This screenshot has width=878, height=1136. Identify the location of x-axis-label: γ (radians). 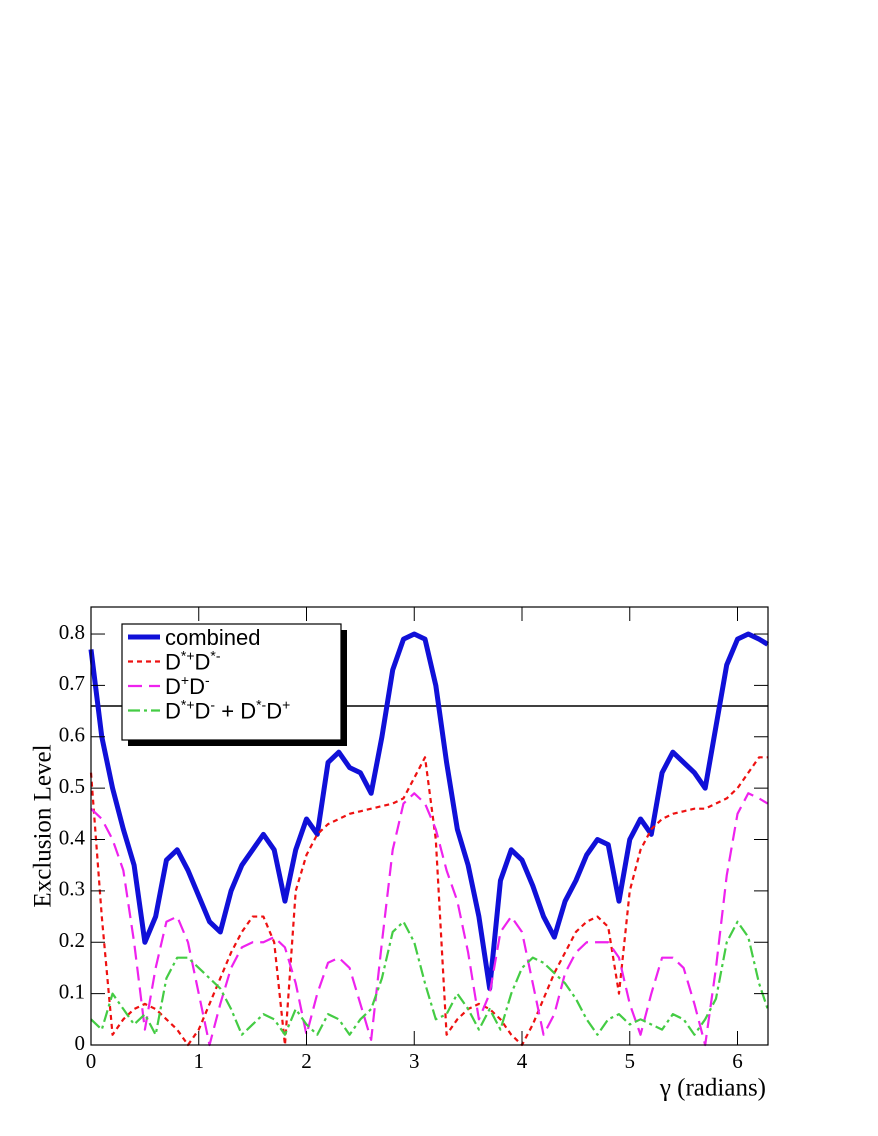
(712, 1088).